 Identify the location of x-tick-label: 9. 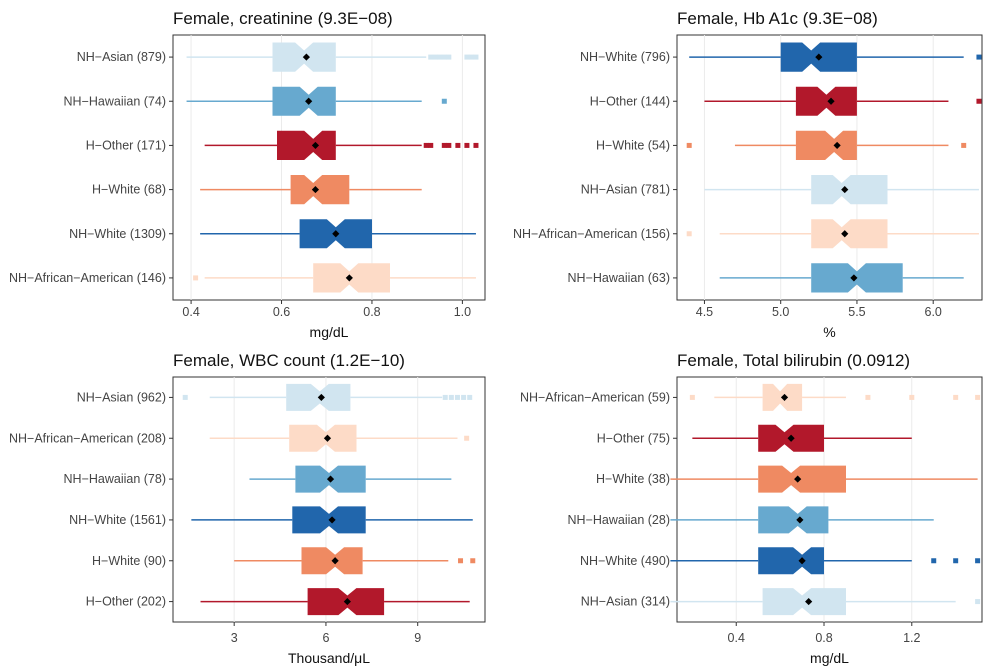
(417, 638).